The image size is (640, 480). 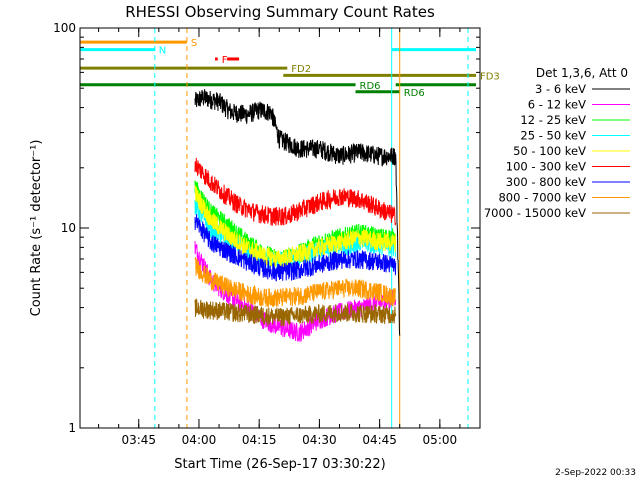 I want to click on x-tick-label: 04:15, so click(x=259, y=440).